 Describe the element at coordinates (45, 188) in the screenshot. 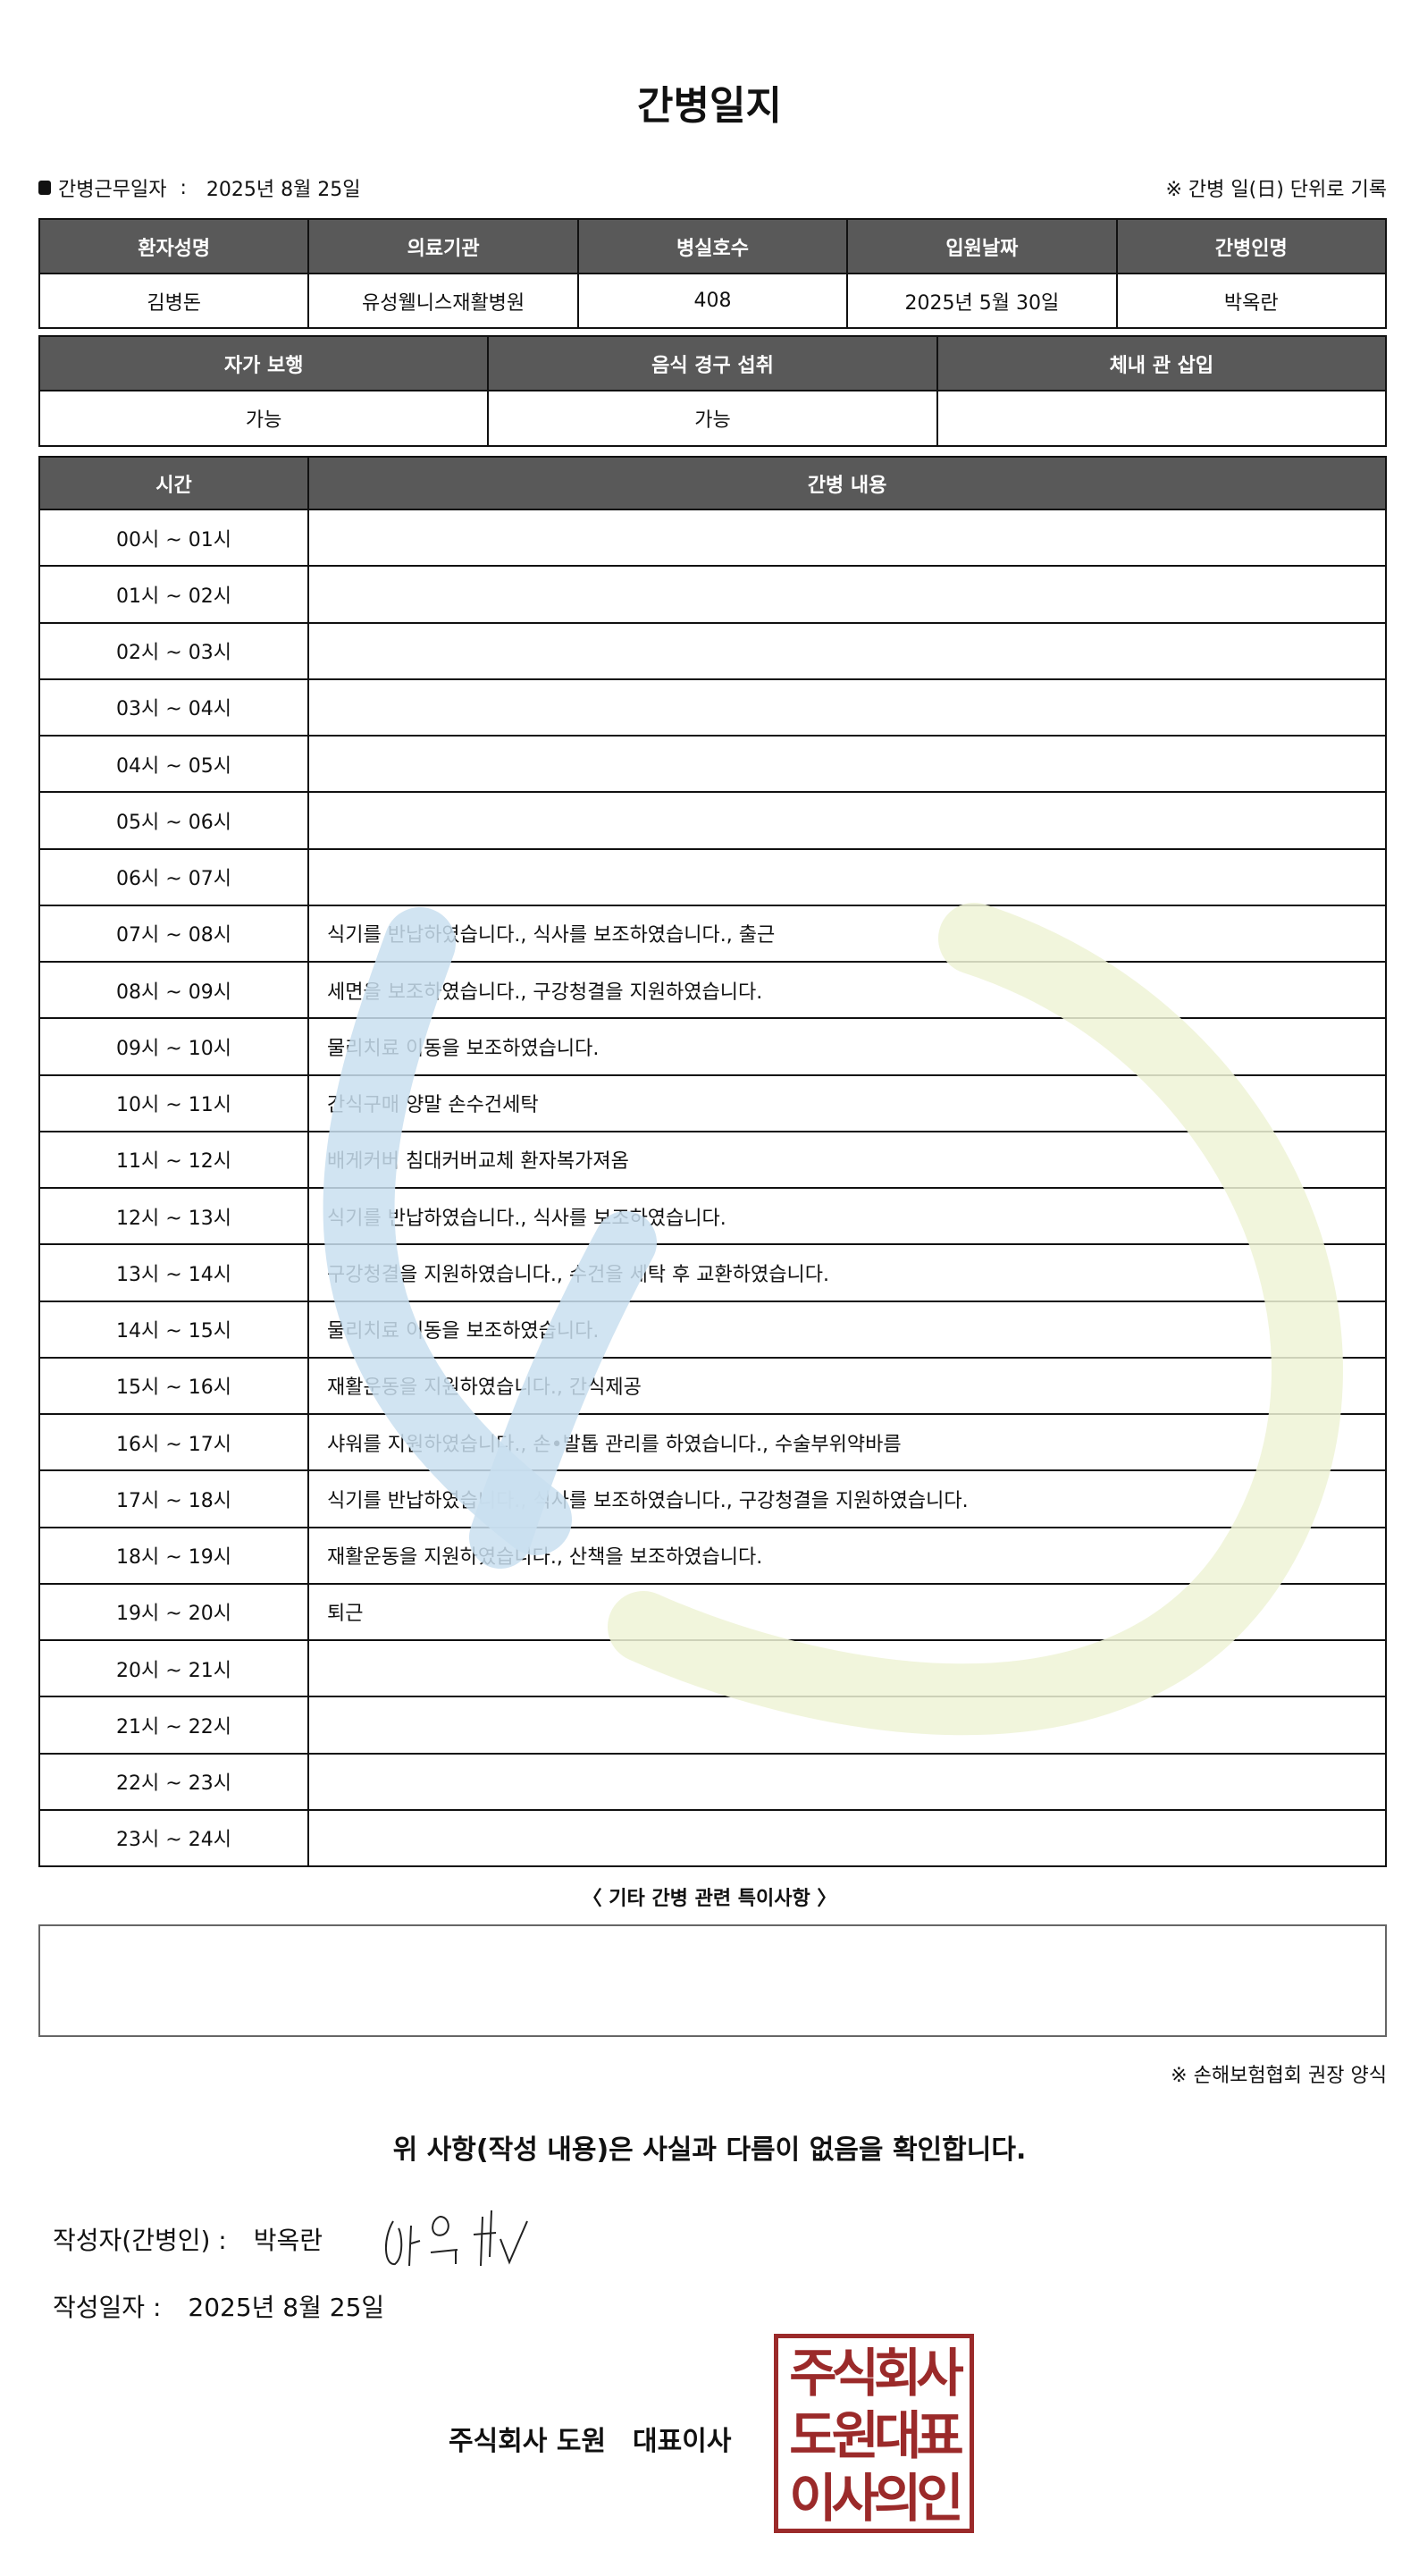

I see `bullet-icon` at that location.